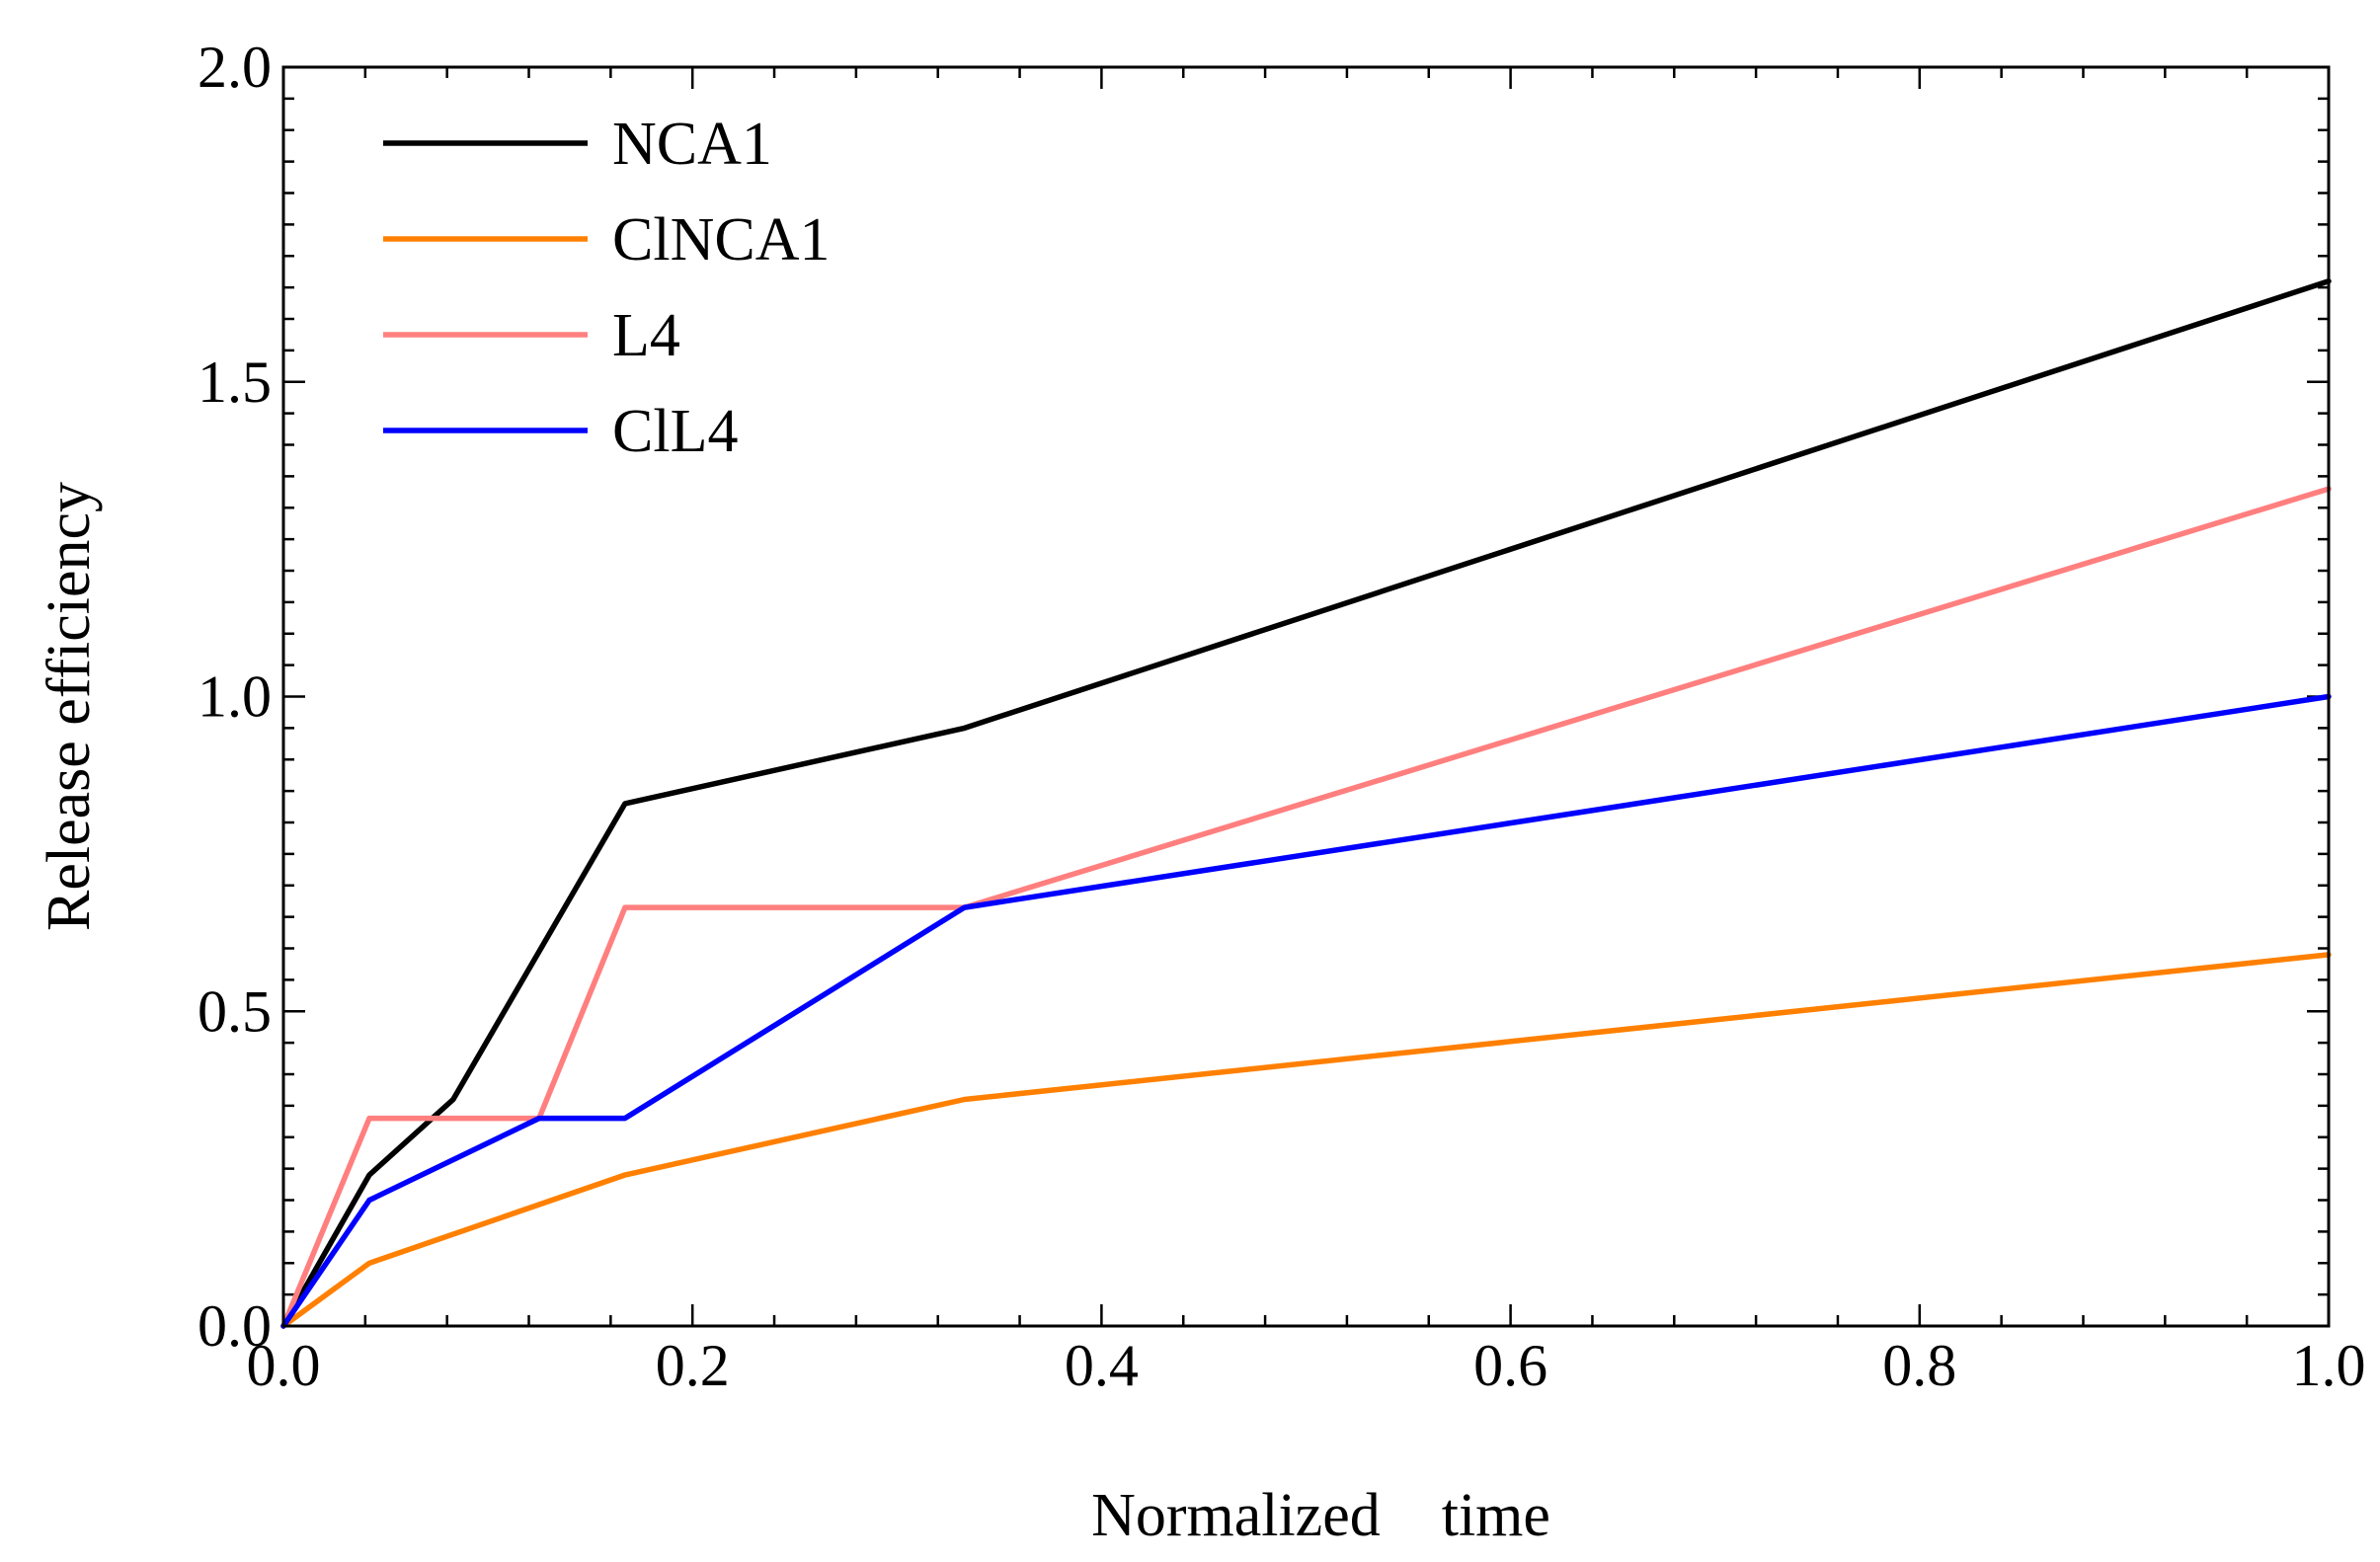  Describe the element at coordinates (692, 144) in the screenshot. I see `legend-label-nca1: NCA1` at that location.